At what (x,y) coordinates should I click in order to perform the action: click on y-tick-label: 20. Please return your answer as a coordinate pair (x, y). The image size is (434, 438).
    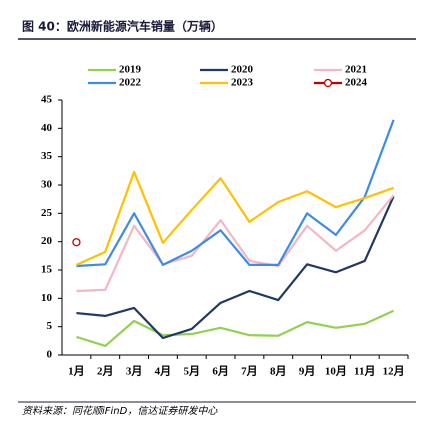
    Looking at the image, I should click on (47, 241).